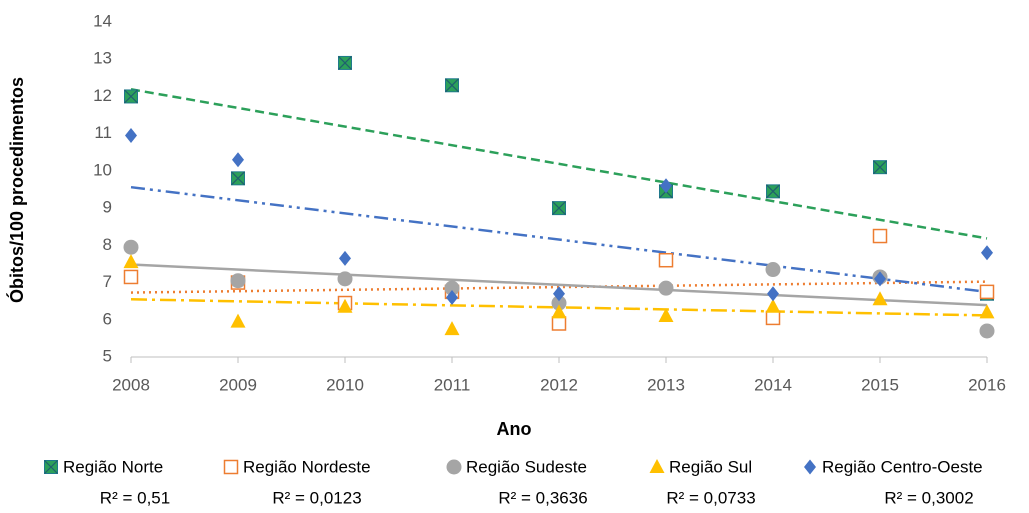  I want to click on r2-label: R² = 0,3002, so click(928, 497).